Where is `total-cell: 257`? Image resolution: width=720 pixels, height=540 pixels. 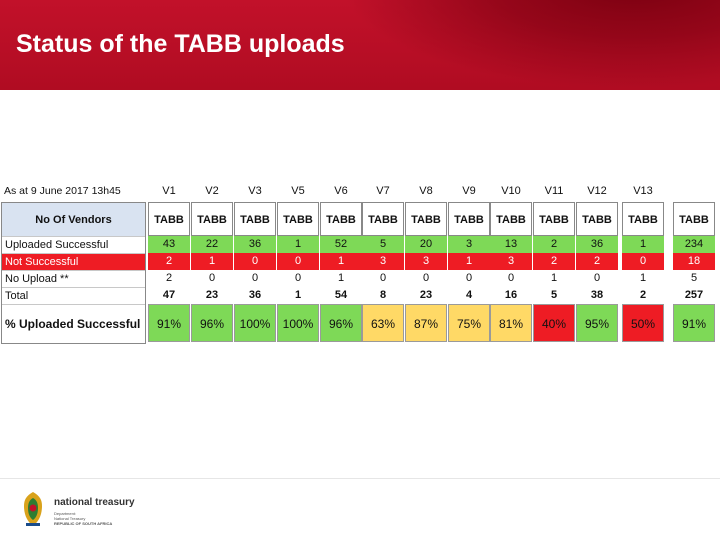
total-cell: 257 is located at coordinates (694, 295).